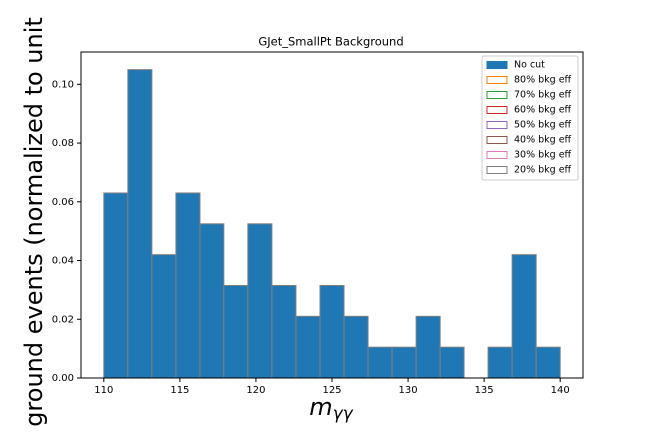 The image size is (648, 432). Describe the element at coordinates (63, 378) in the screenshot. I see `y-tick-label: 0.00` at that location.